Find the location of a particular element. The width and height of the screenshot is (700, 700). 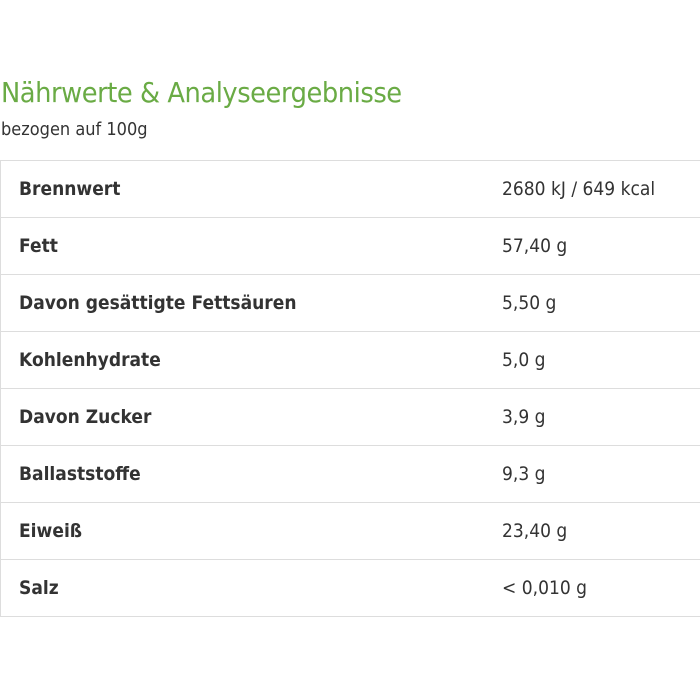

value-text: 3,9 g is located at coordinates (524, 417).